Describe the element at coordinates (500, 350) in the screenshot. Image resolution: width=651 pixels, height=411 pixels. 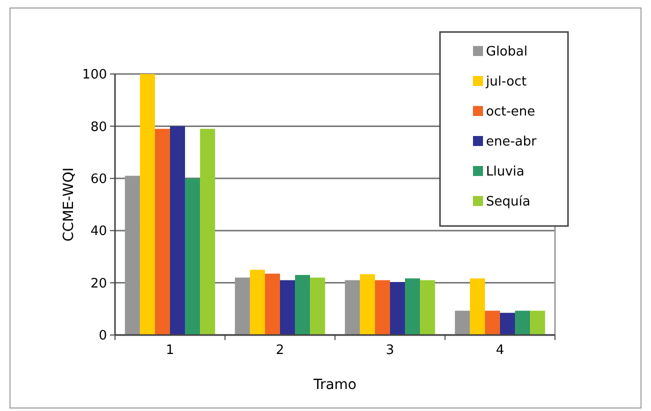
I see `x-tick-label: 4` at that location.